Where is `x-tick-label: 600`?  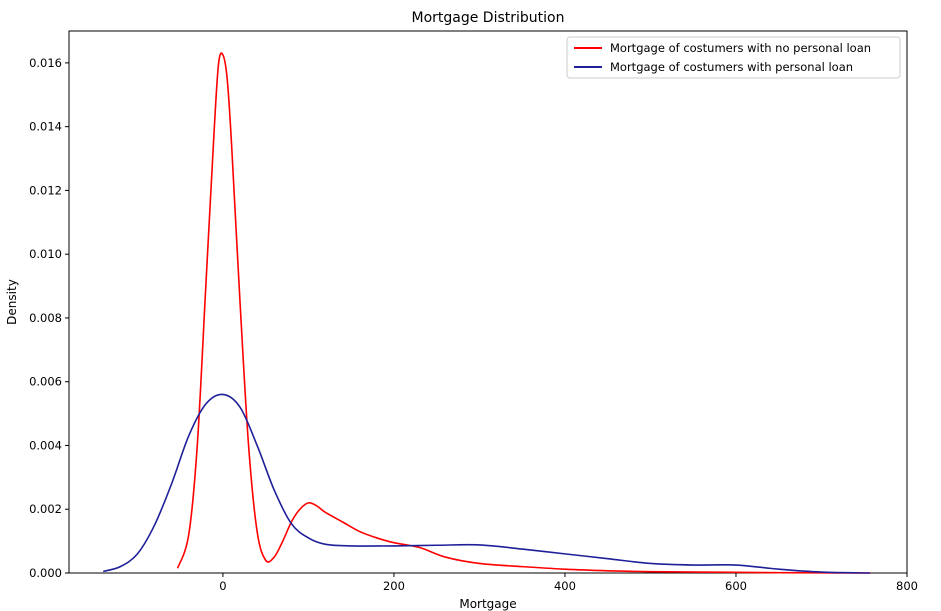
x-tick-label: 600 is located at coordinates (736, 586).